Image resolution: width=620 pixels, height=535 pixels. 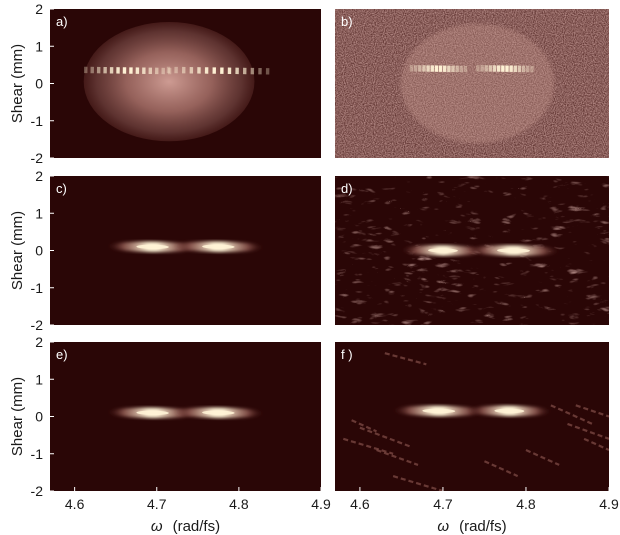 What do you see at coordinates (347, 21) in the screenshot?
I see `panel-label: b)` at bounding box center [347, 21].